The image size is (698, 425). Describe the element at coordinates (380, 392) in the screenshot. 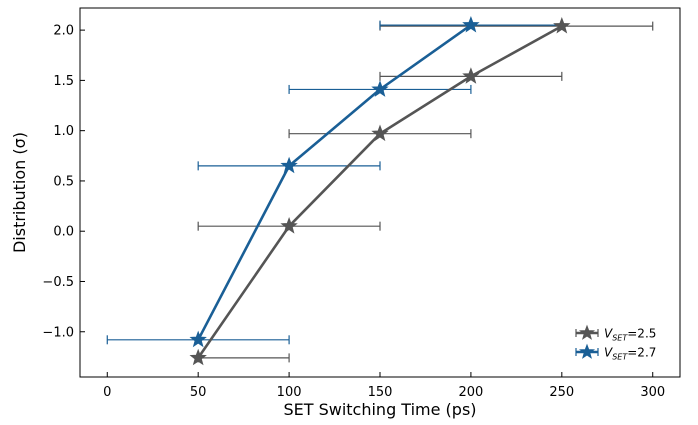

I see `x-tick-label: 150` at that location.